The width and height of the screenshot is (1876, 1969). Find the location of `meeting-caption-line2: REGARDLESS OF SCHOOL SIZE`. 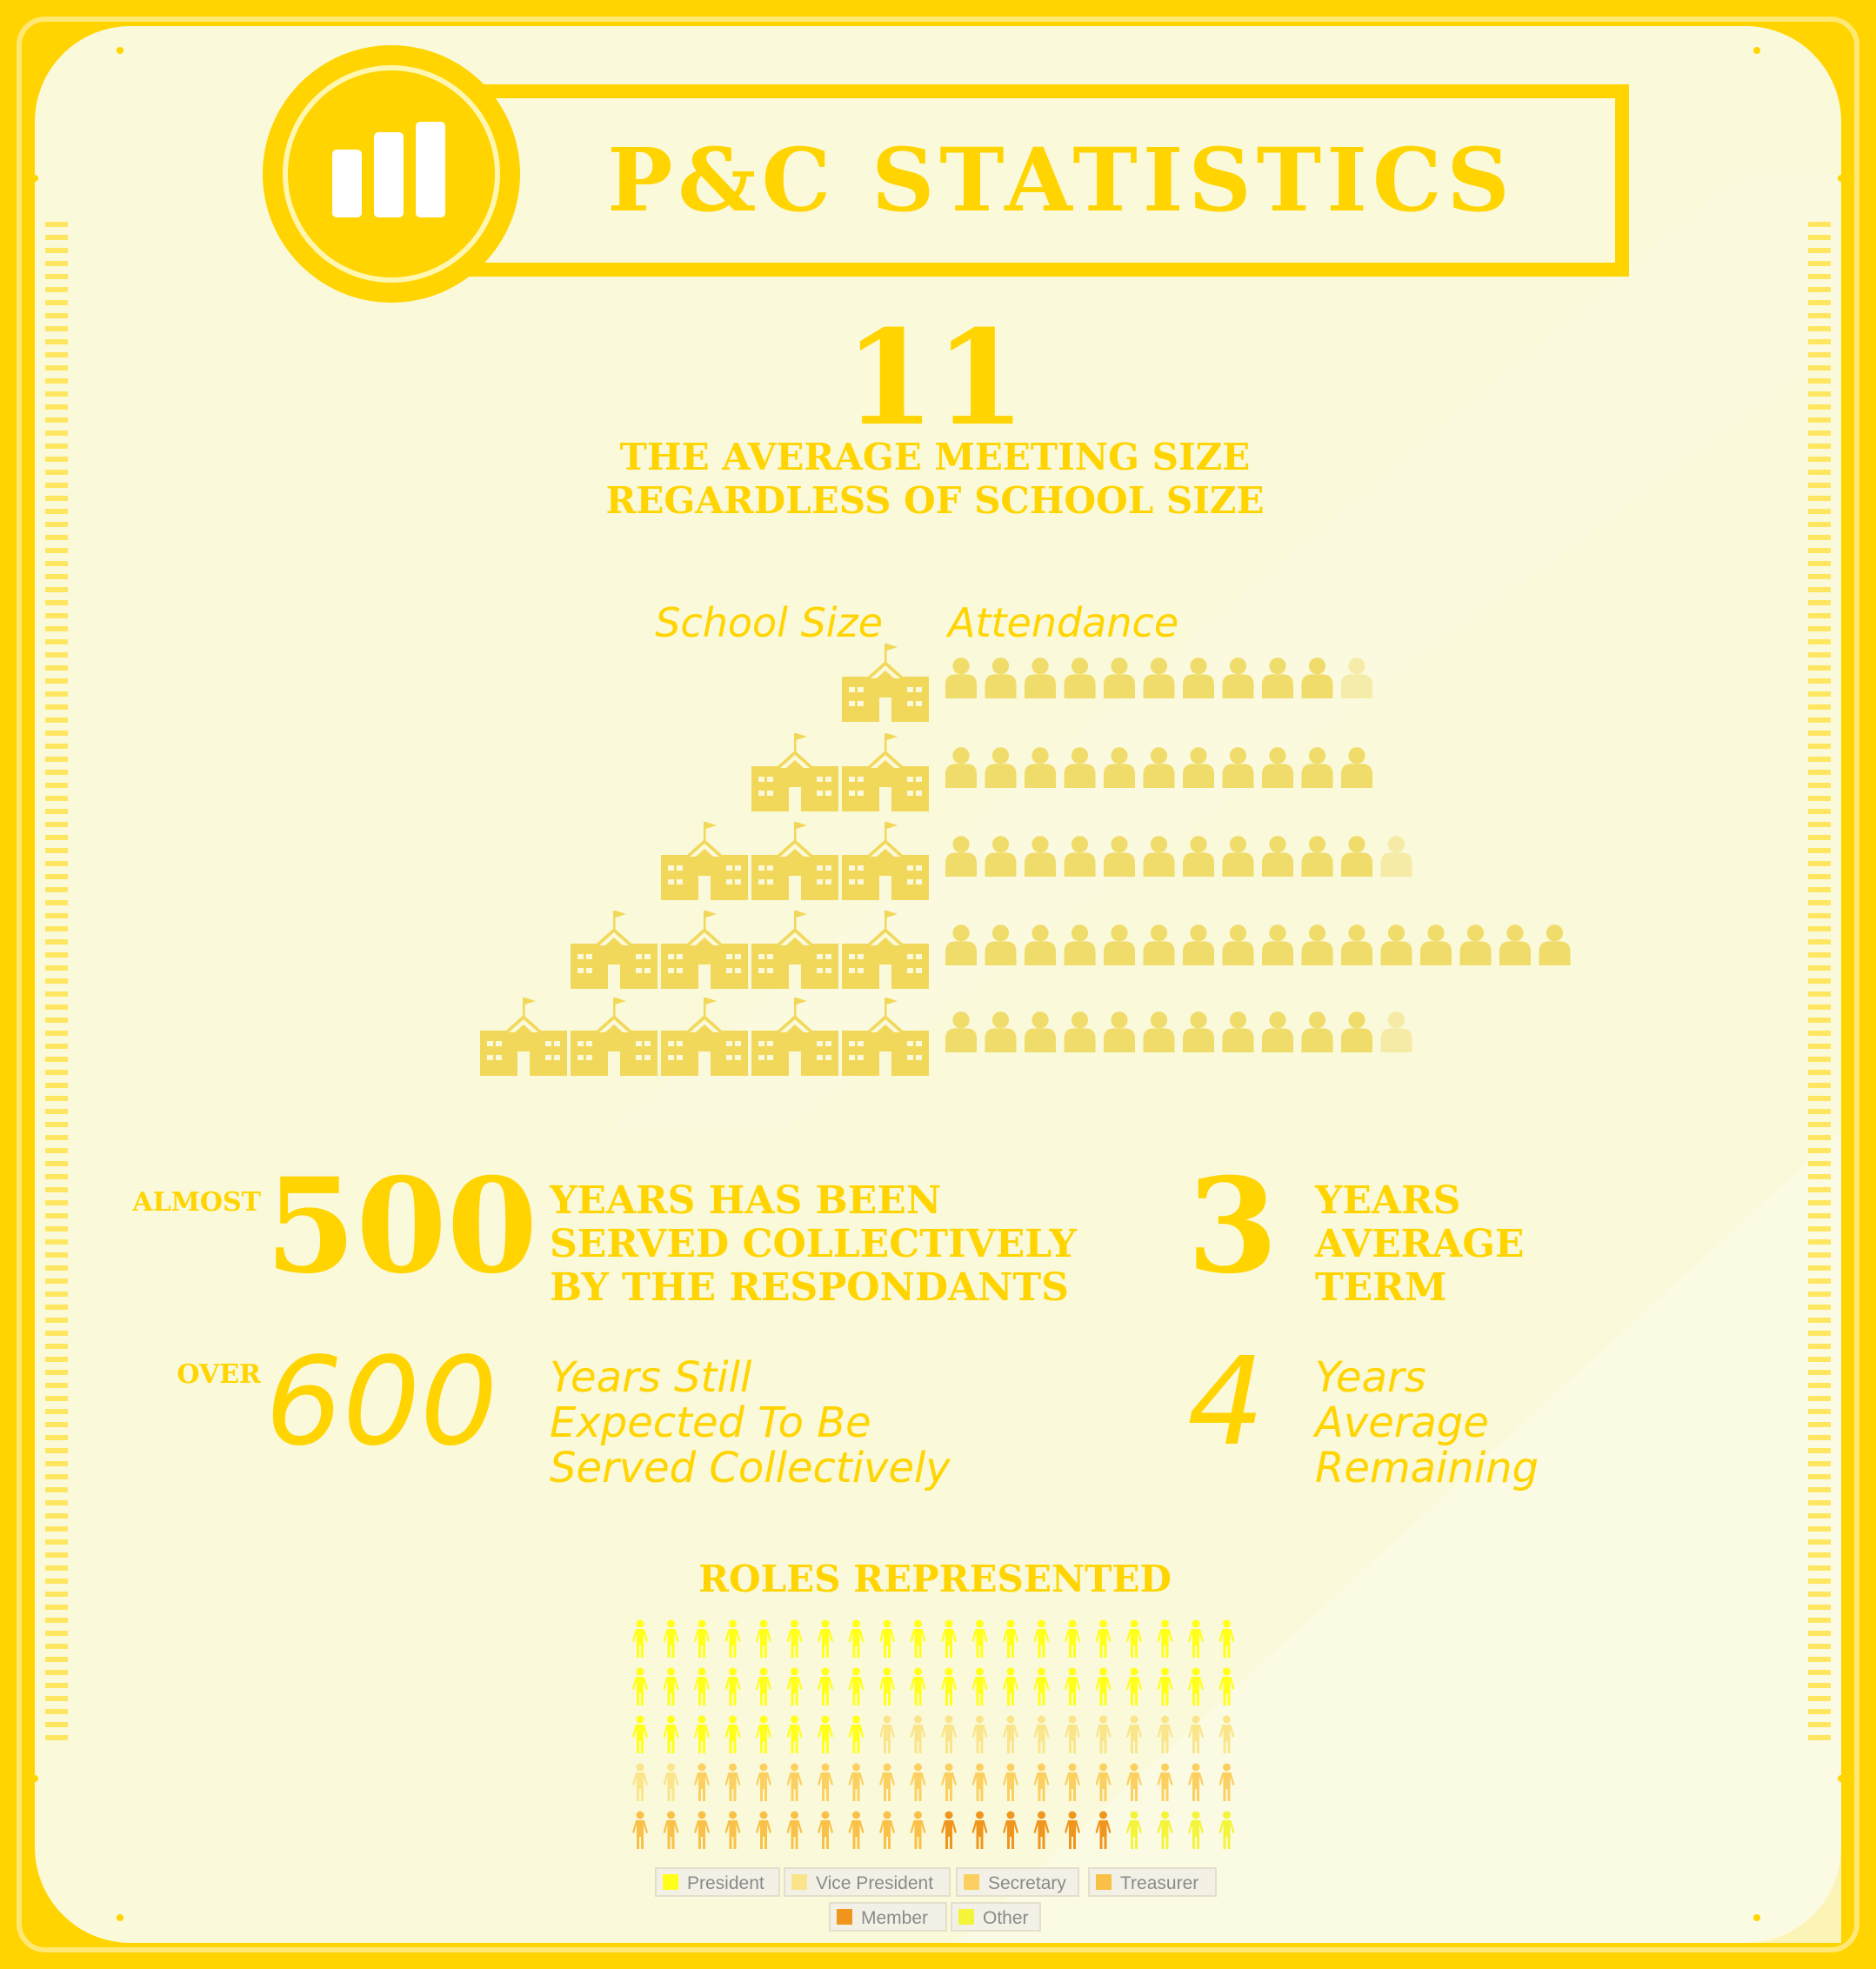

meeting-caption-line2: REGARDLESS OF SCHOOL SIZE is located at coordinates (935, 500).